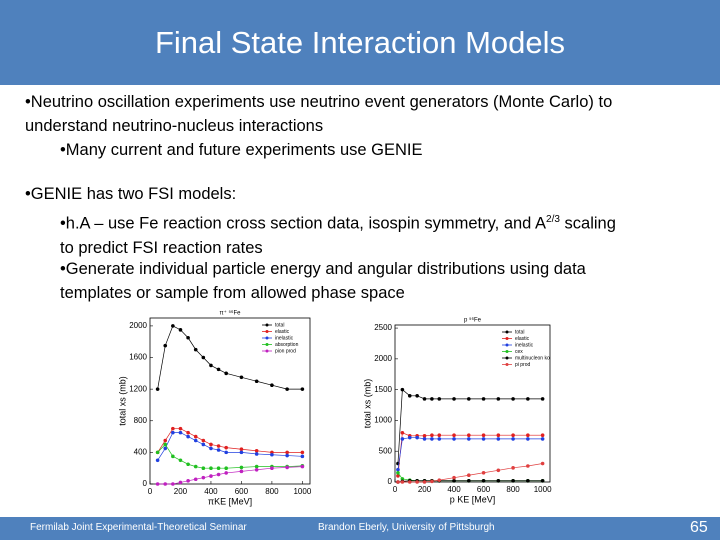 Image resolution: width=720 pixels, height=540 pixels. What do you see at coordinates (699, 527) in the screenshot?
I see `page-number: 65` at bounding box center [699, 527].